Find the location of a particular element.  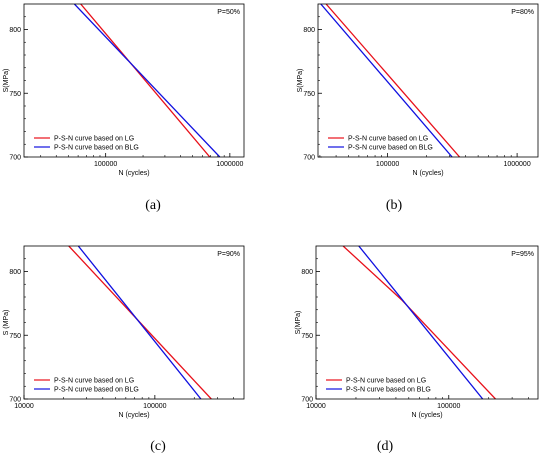

probability-annotation: P=95% is located at coordinates (522, 254).